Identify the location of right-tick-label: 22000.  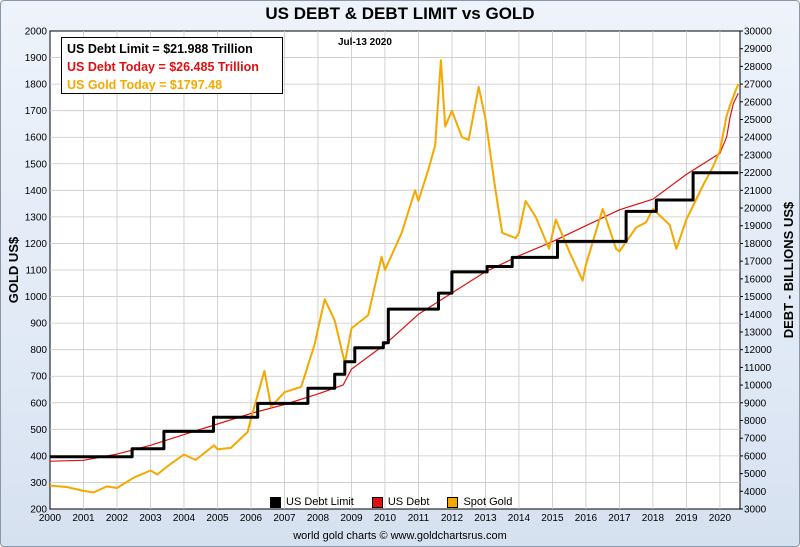
(758, 173).